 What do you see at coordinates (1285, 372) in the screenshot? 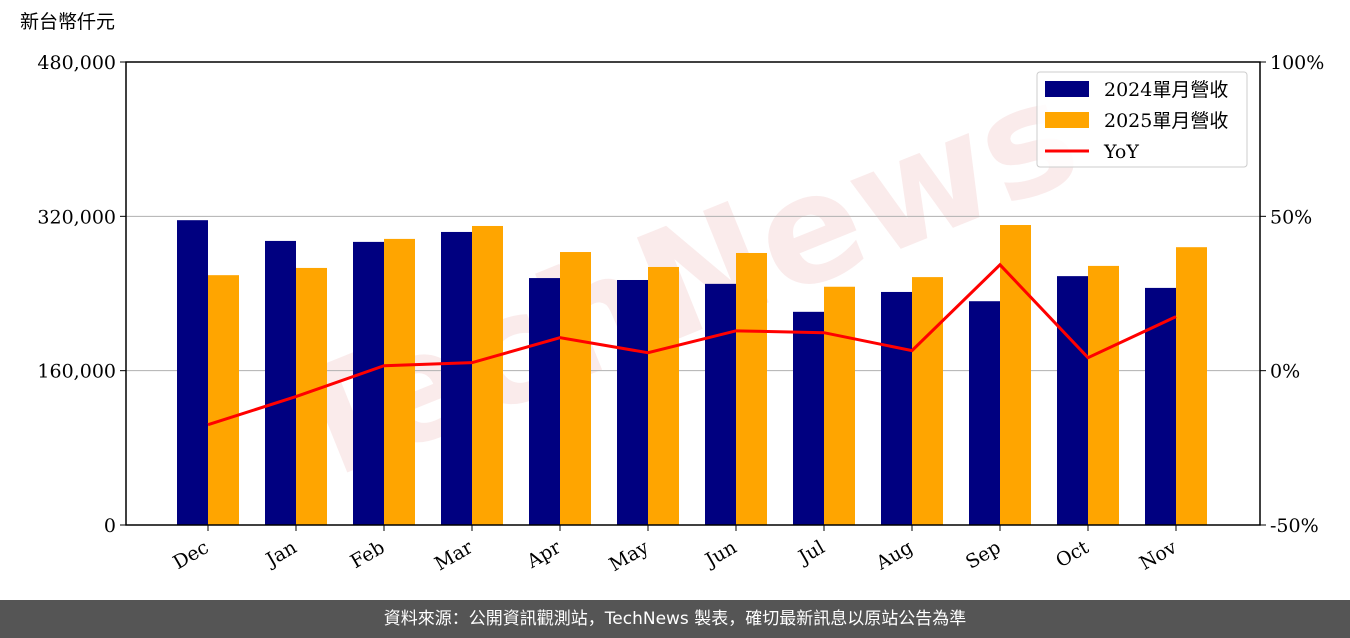
I see `y2-tick-label: 0%` at bounding box center [1285, 372].